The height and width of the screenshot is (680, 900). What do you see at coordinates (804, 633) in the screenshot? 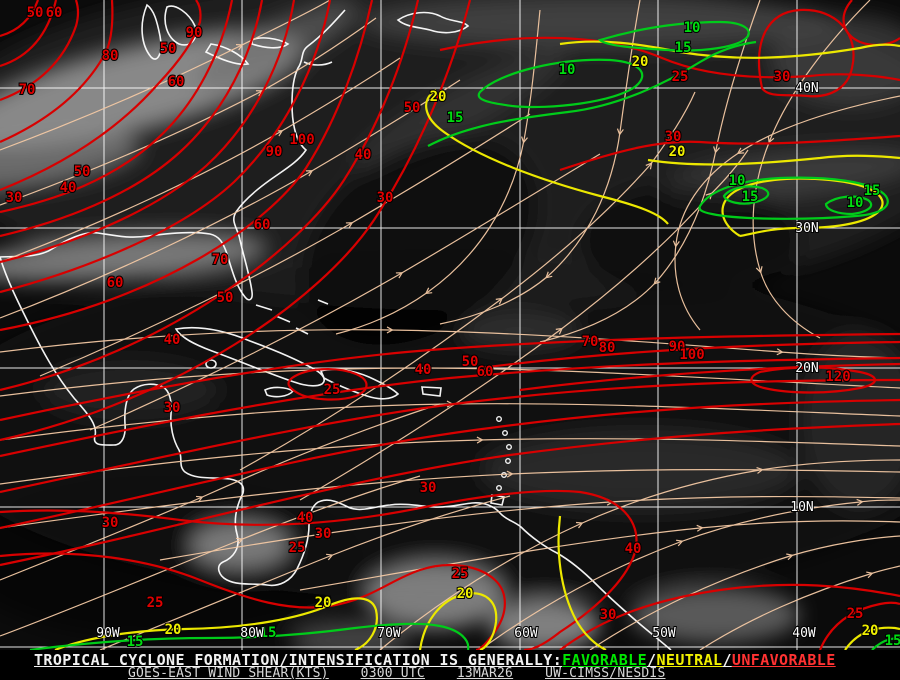
I see `longitude-label: 40W` at bounding box center [804, 633].